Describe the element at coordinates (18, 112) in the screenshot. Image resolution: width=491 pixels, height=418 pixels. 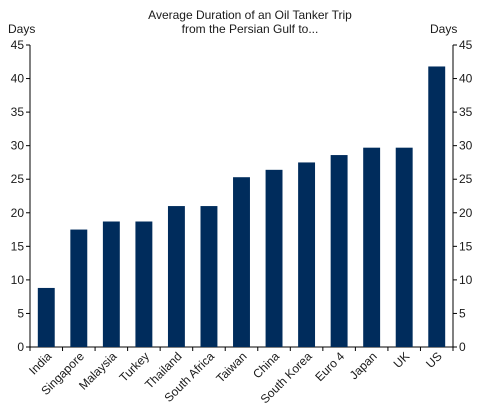
I see `left-y-tick-label: 35` at that location.